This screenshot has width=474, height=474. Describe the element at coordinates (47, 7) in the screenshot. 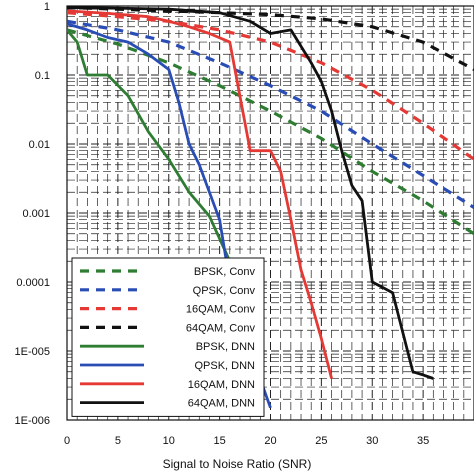

I see `y-tick-label: 1` at that location.